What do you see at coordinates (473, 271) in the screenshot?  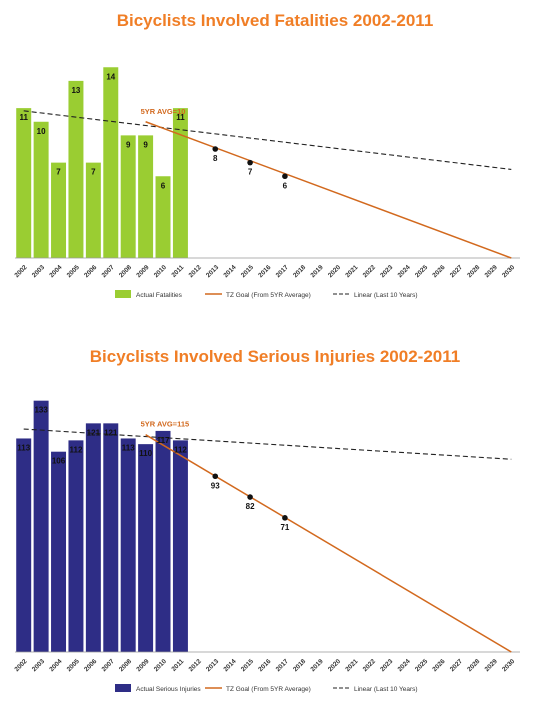 I see `x-tick-2028: 2028` at bounding box center [473, 271].